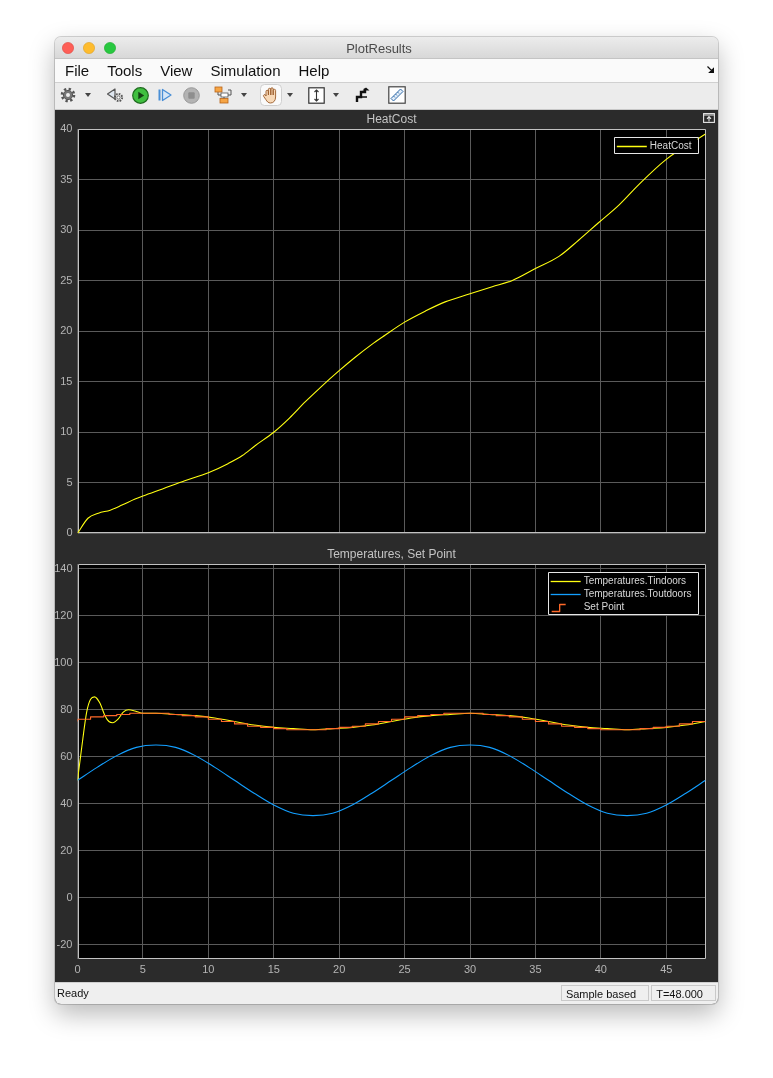 The width and height of the screenshot is (773, 1078). I want to click on x-tick-label: 10, so click(208, 969).